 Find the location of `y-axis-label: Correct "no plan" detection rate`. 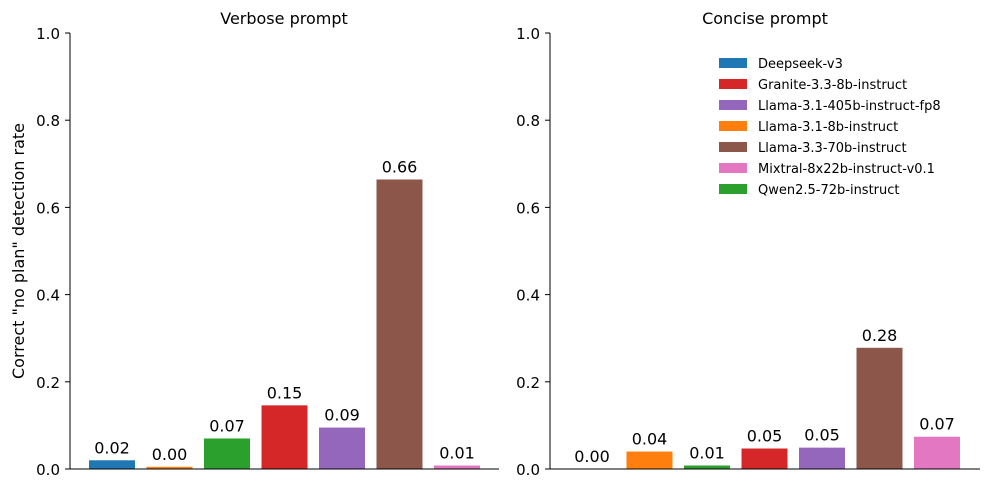

y-axis-label: Correct "no plan" detection rate is located at coordinates (18, 251).